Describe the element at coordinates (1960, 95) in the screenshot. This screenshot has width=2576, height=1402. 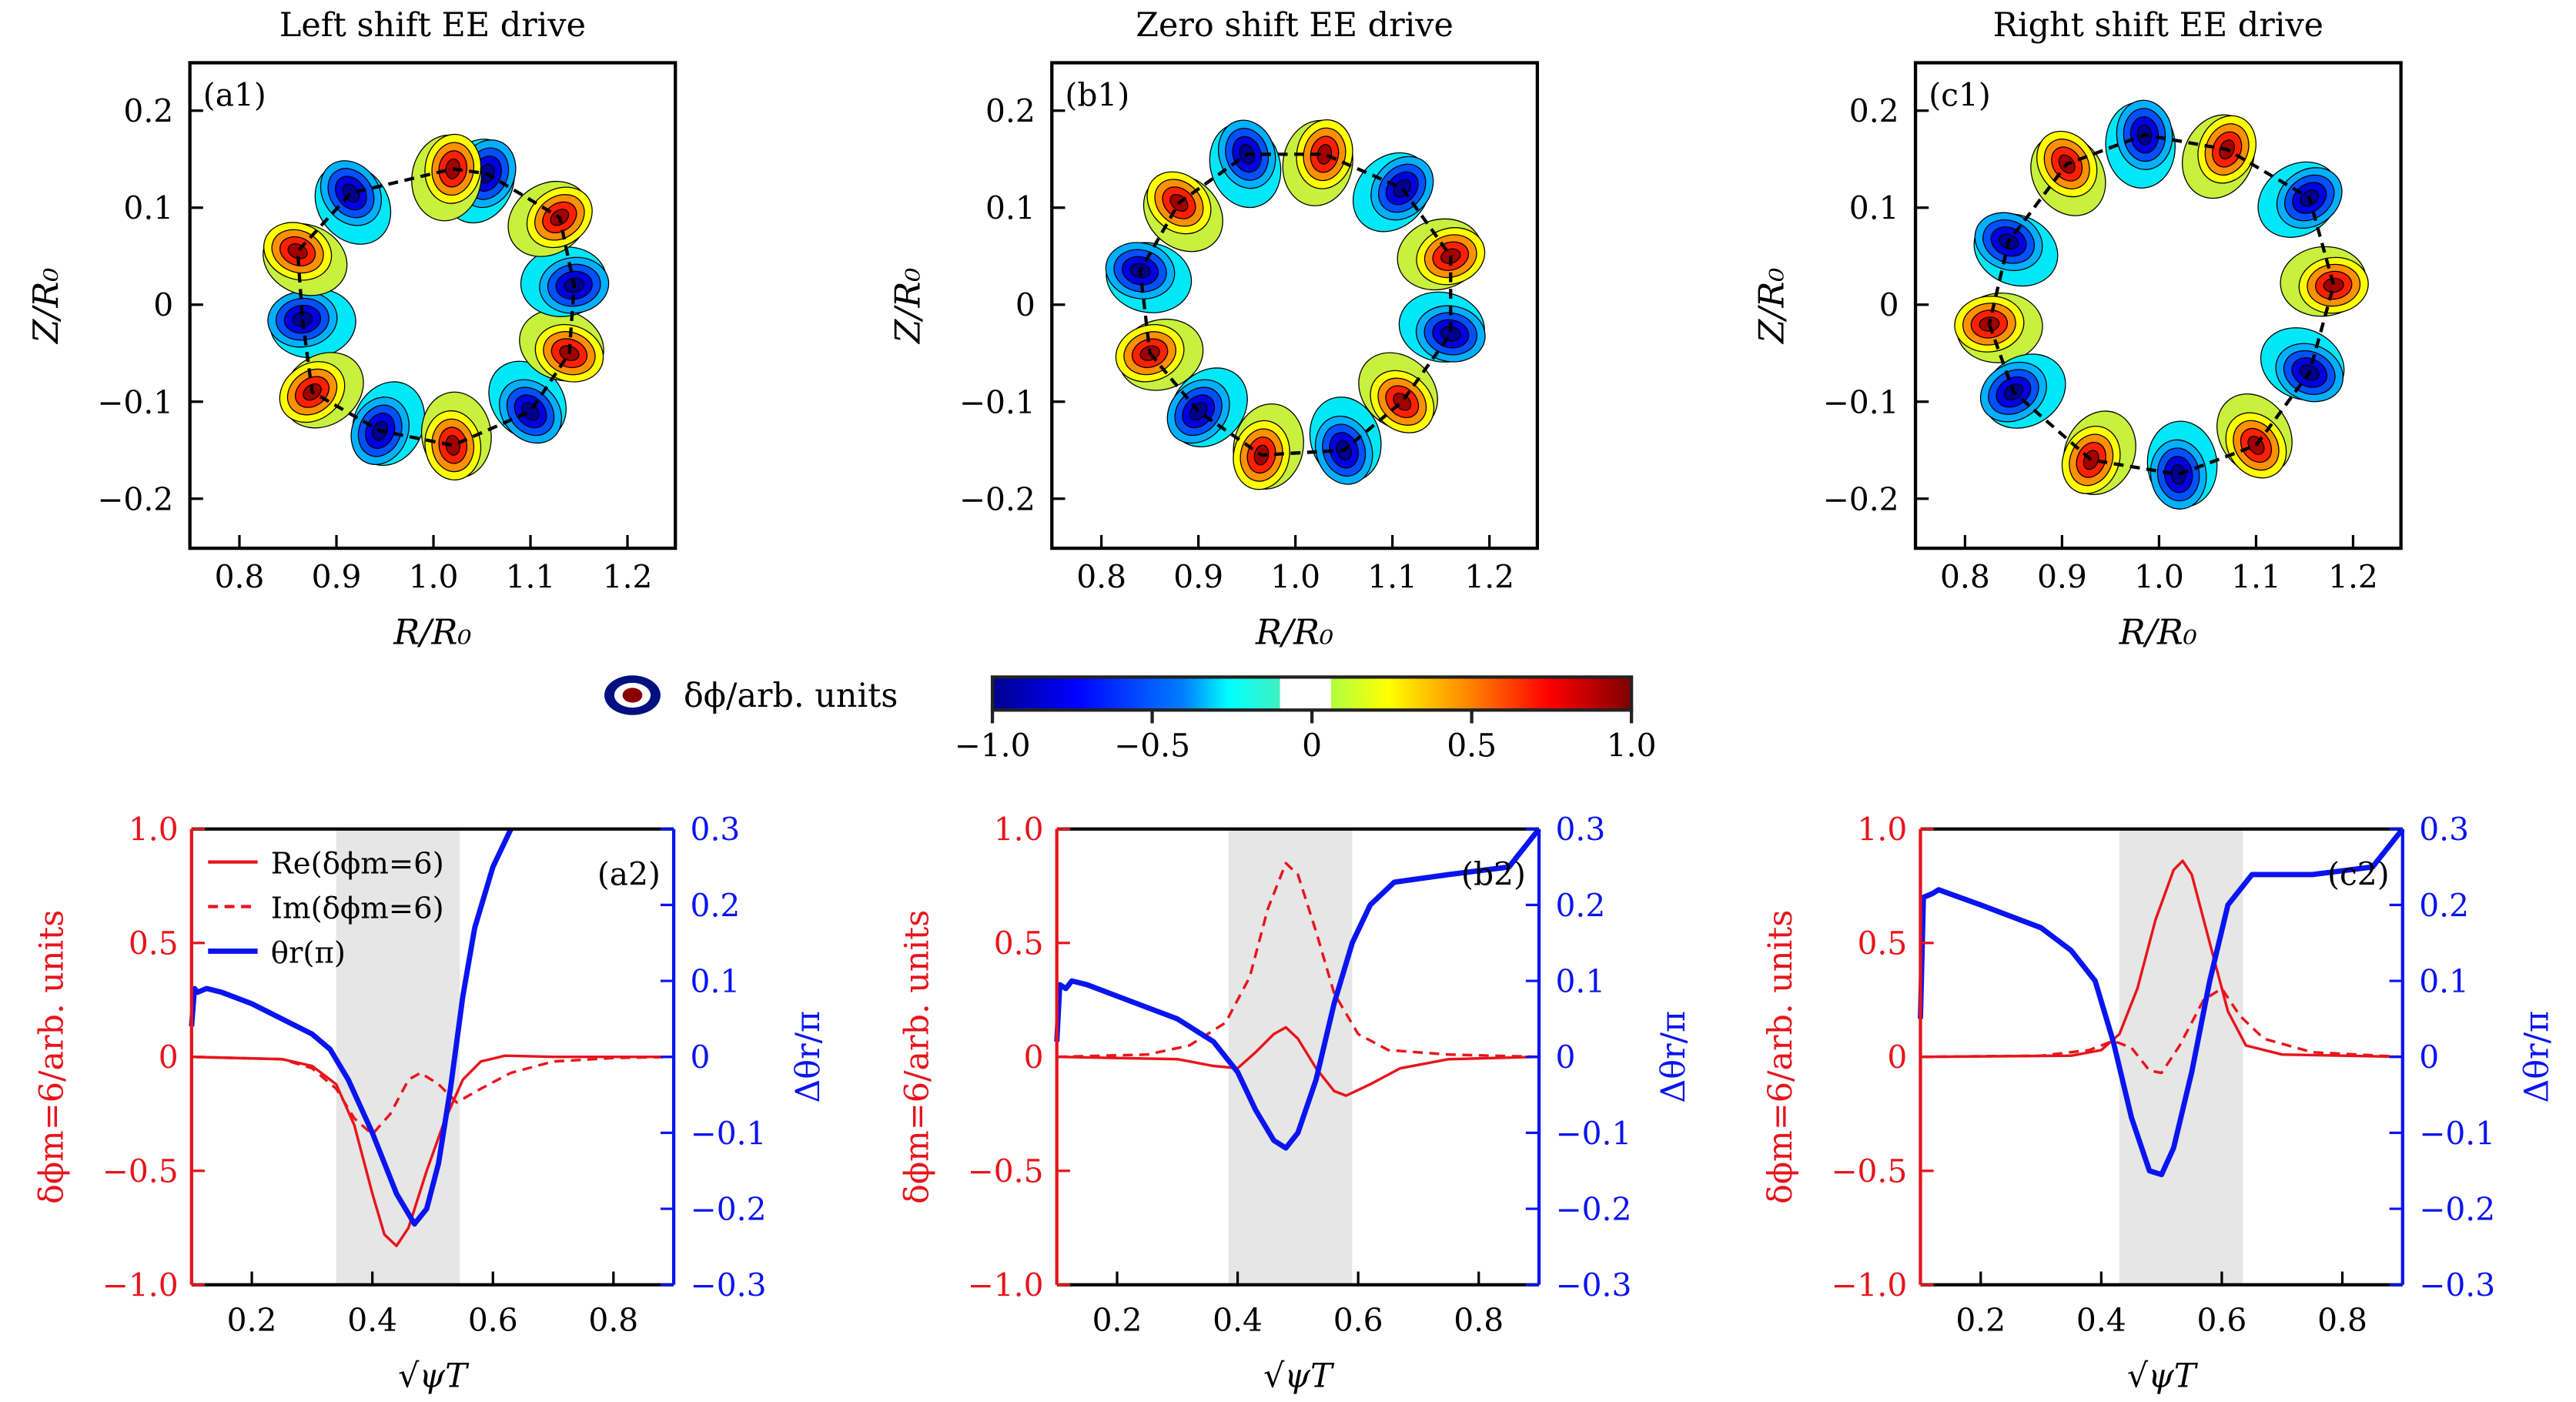
I see `panel-label: (c1)` at that location.